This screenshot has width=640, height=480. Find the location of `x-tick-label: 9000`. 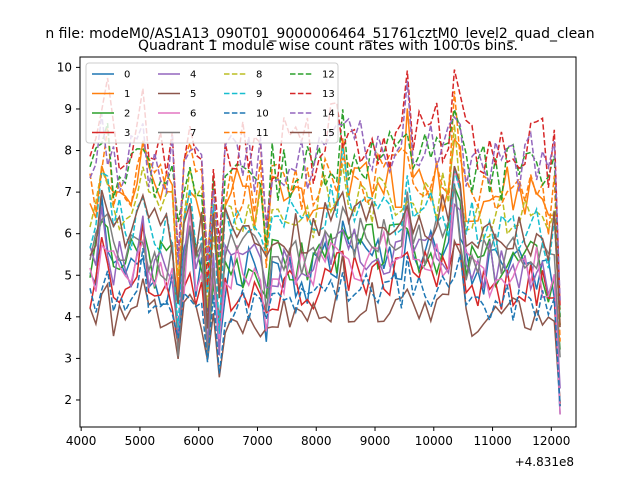

x-tick-label: 9000 is located at coordinates (375, 441).